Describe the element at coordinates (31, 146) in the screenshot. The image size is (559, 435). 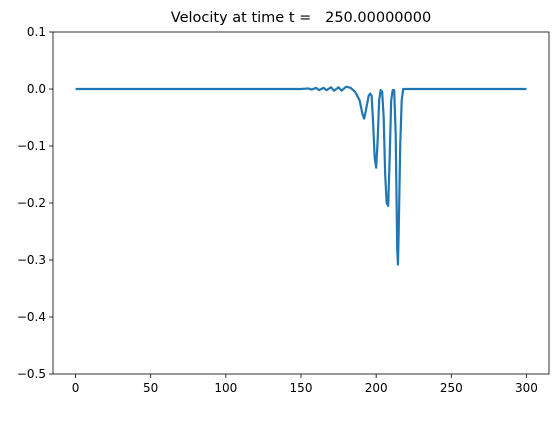
I see `y-tick-label: −0.1` at that location.